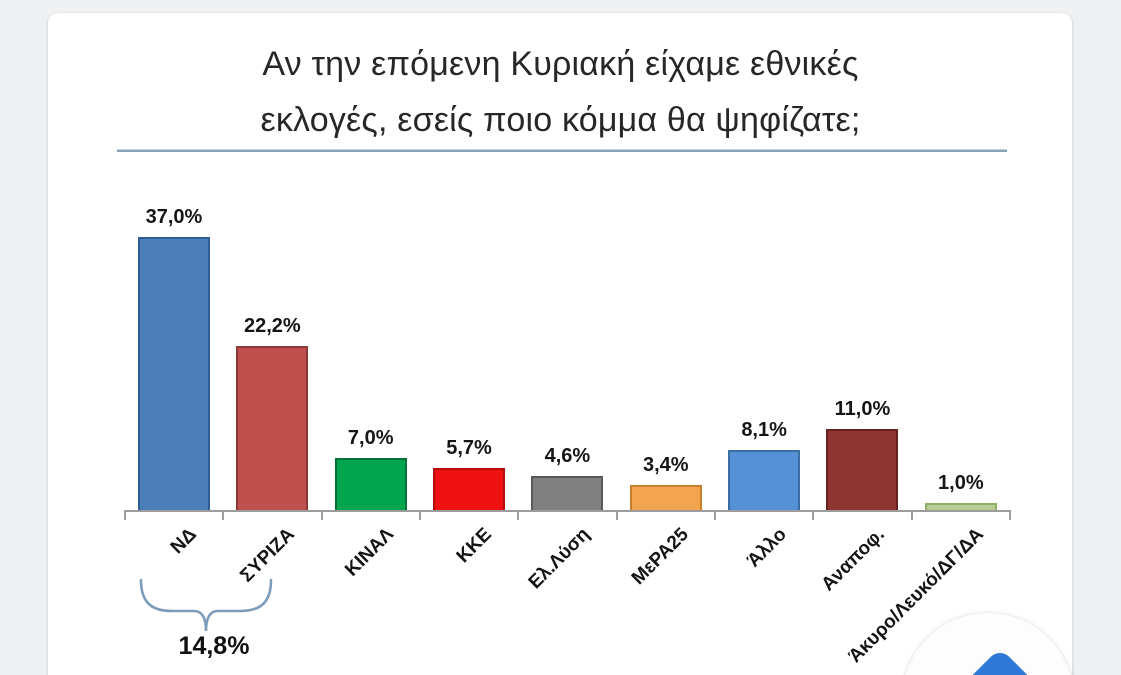 Image resolution: width=1121 pixels, height=675 pixels. What do you see at coordinates (272, 428) in the screenshot?
I see `bar-syriza` at bounding box center [272, 428].